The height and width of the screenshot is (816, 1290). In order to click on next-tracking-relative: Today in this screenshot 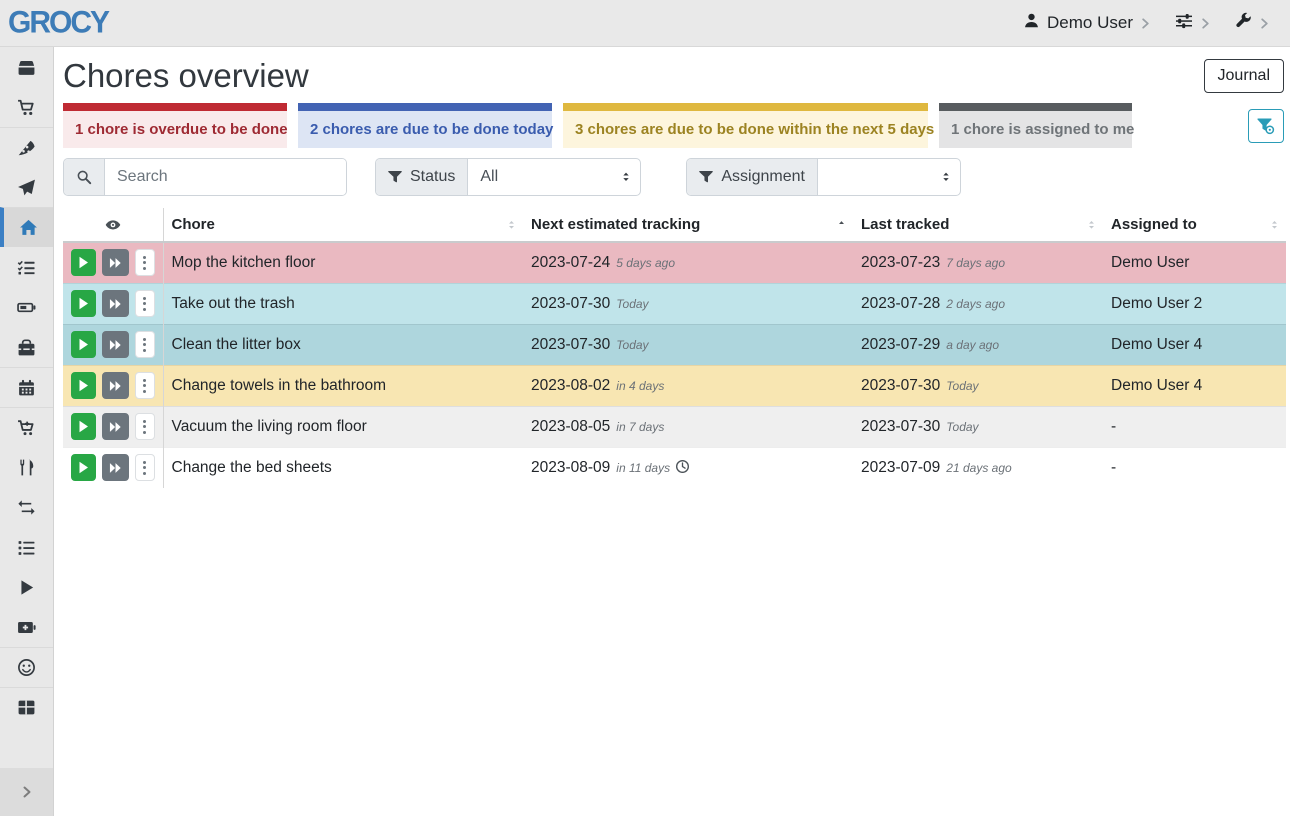, I will do `click(632, 344)`.